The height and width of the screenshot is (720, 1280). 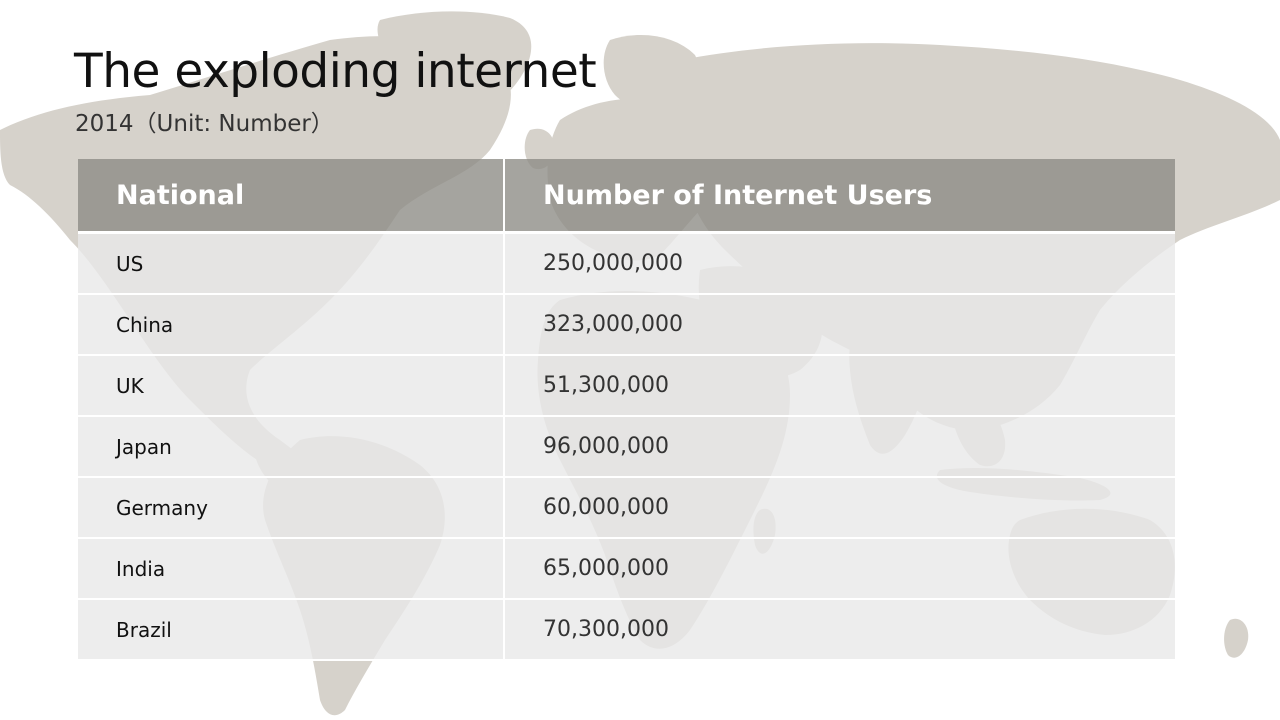 I want to click on table-header-row: National Number of Internet Users, so click(x=626, y=196).